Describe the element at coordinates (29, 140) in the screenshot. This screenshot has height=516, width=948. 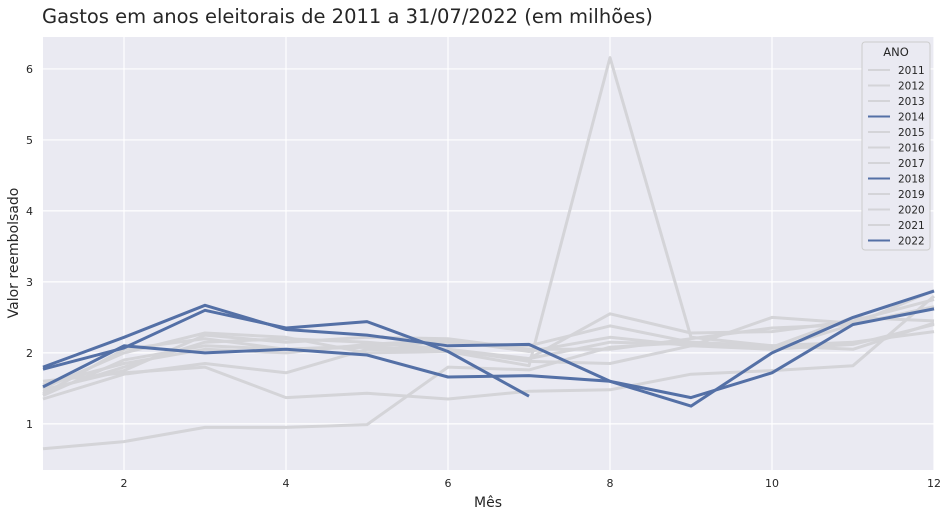
I see `y-tick-label: 5` at that location.